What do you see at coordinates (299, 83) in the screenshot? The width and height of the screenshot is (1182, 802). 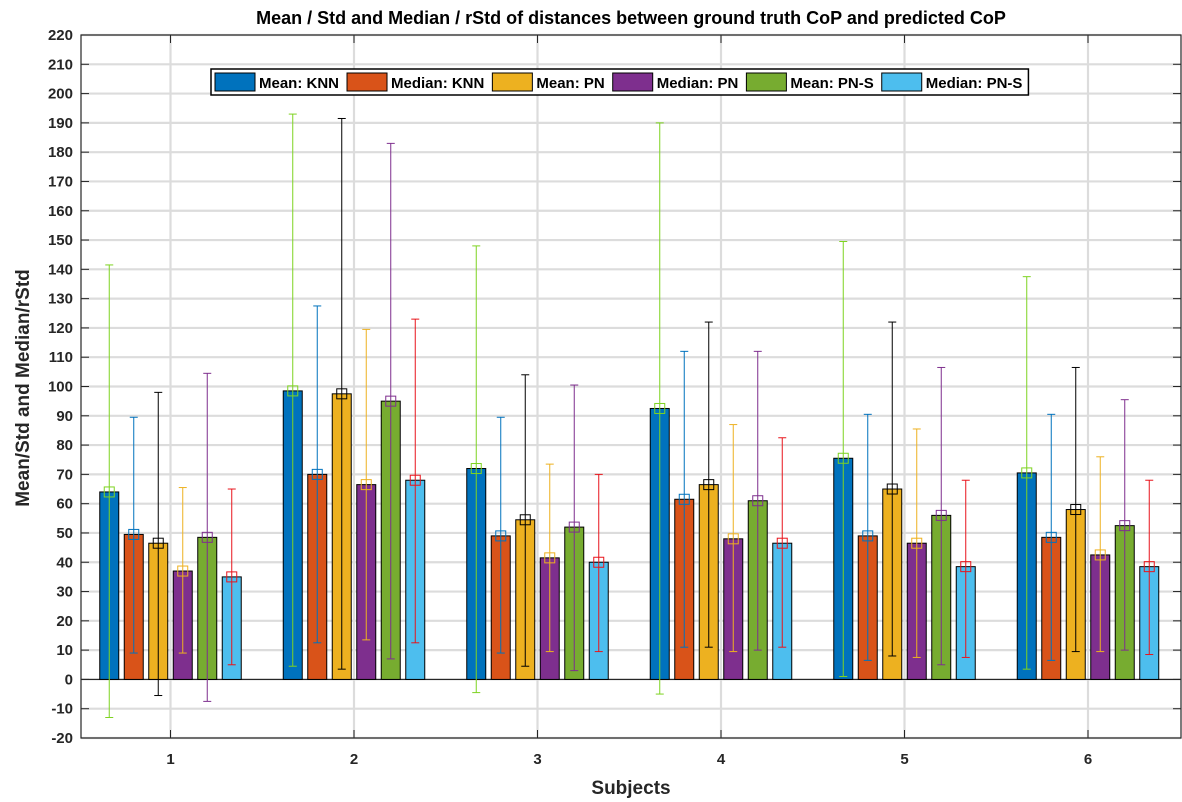 I see `legend-label: Mean: KNN` at bounding box center [299, 83].